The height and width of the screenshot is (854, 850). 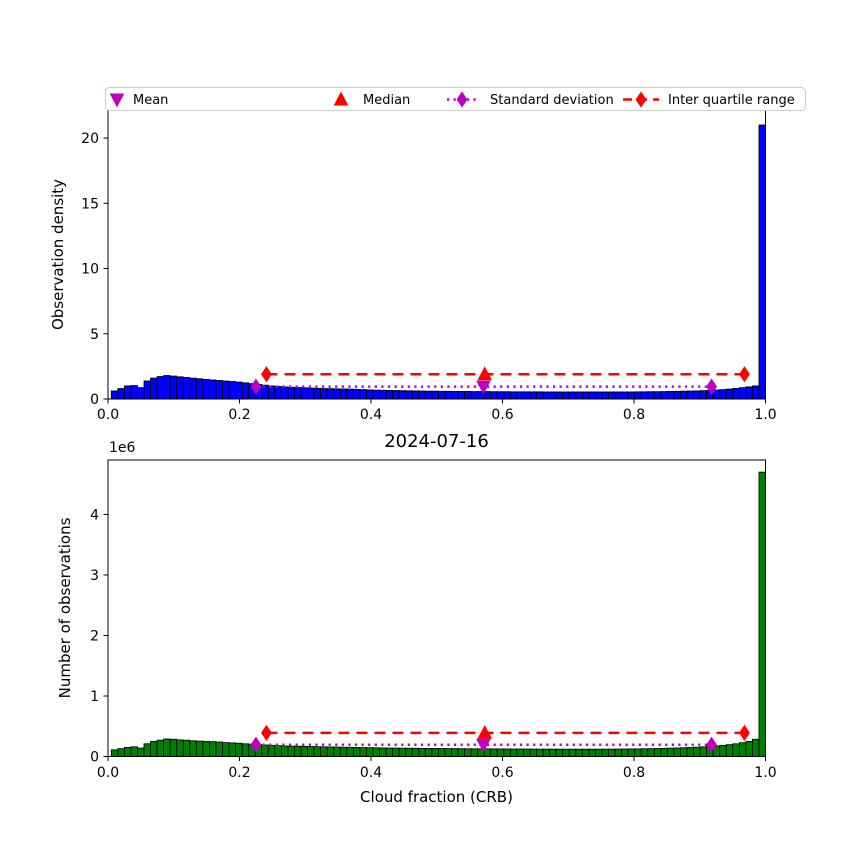 What do you see at coordinates (341, 98) in the screenshot?
I see `median-legend-icon` at bounding box center [341, 98].